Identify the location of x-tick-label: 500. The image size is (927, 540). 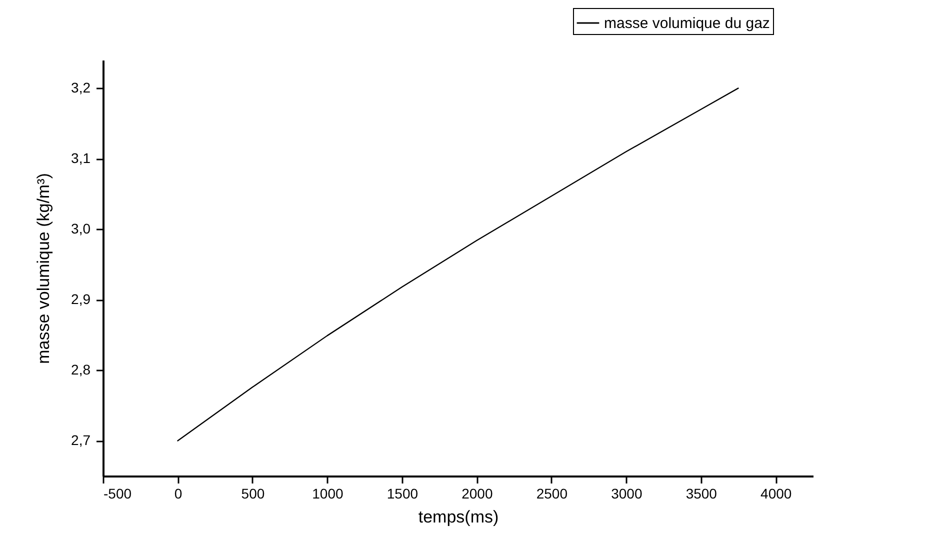
(253, 494).